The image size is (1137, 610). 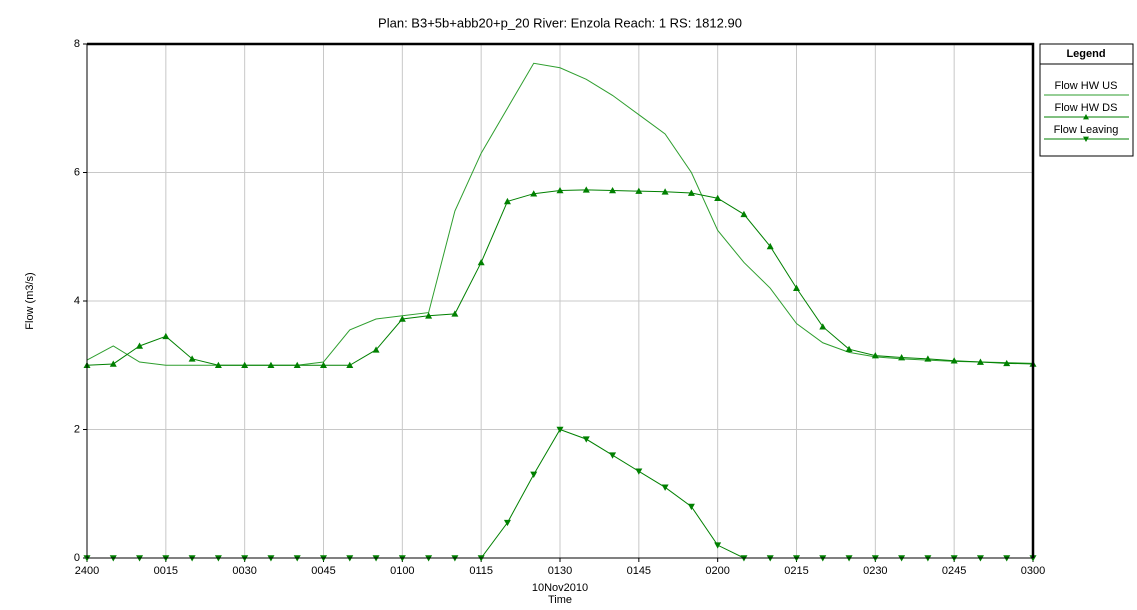 What do you see at coordinates (77, 301) in the screenshot?
I see `y-tick-label: 4` at bounding box center [77, 301].